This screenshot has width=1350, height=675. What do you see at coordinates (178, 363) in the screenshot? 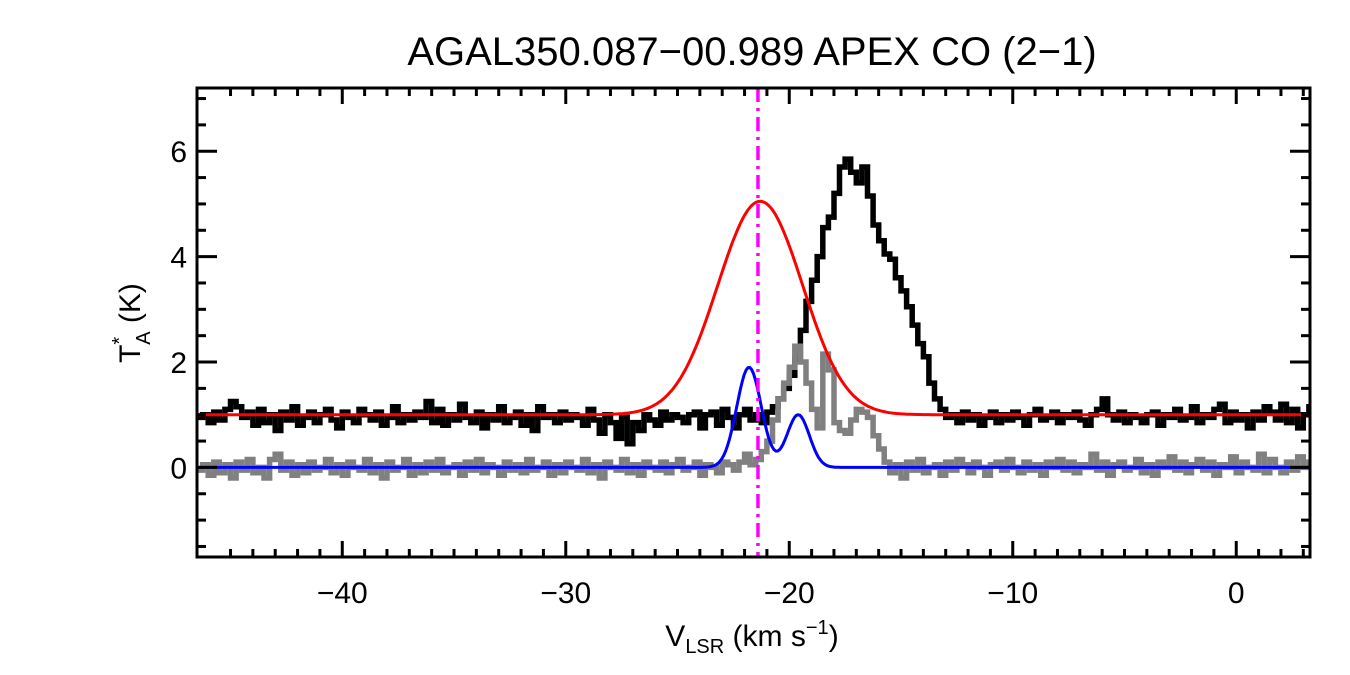
I see `y-tick-label: 2` at bounding box center [178, 363].